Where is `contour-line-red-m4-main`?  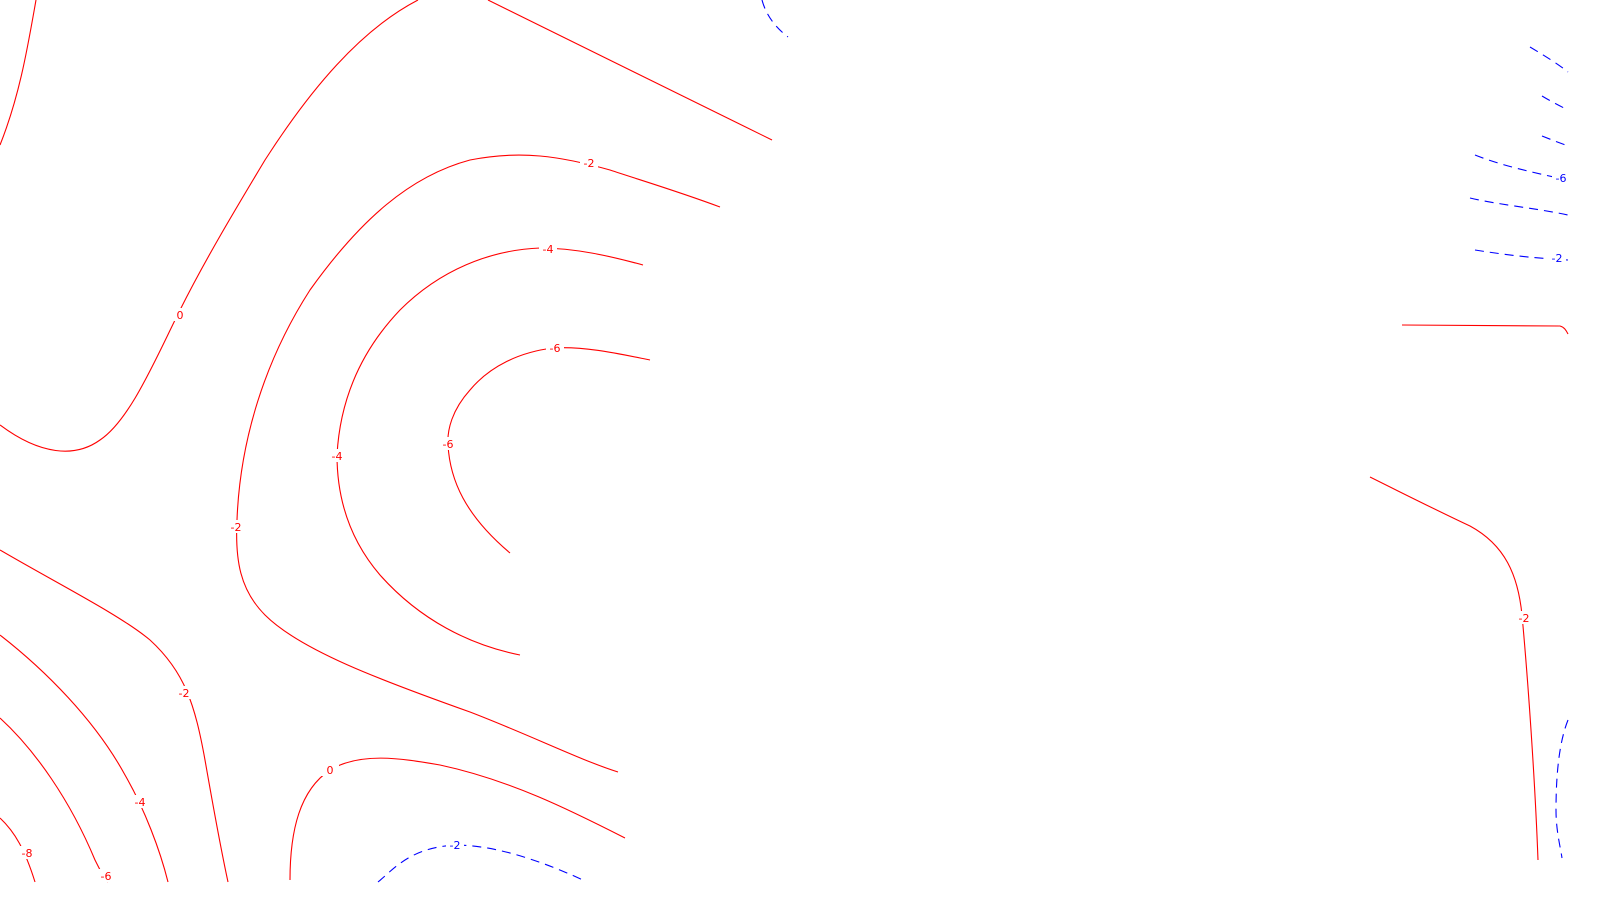
contour-line-red-m4-main is located at coordinates (490, 451).